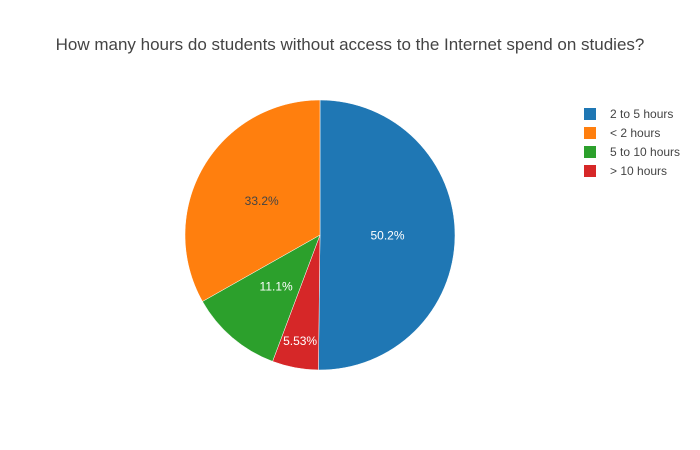 The height and width of the screenshot is (450, 700). I want to click on legend-swatch-gt-10-hours, so click(590, 171).